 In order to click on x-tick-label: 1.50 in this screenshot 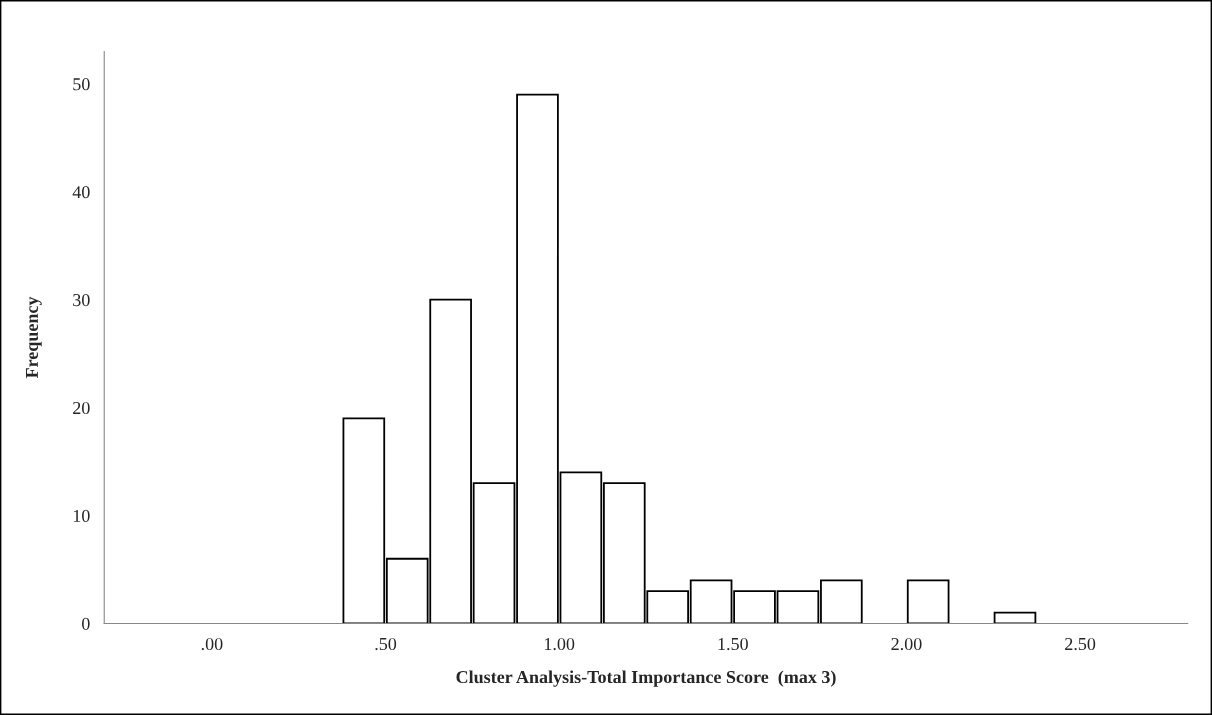, I will do `click(733, 644)`.